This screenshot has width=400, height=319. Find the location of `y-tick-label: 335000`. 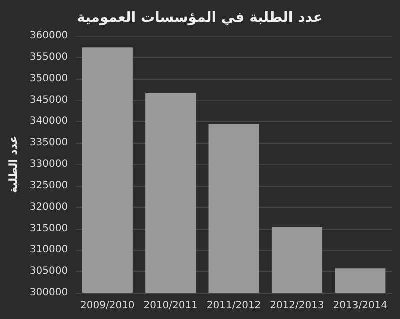

y-tick-label: 335000 is located at coordinates (49, 143).